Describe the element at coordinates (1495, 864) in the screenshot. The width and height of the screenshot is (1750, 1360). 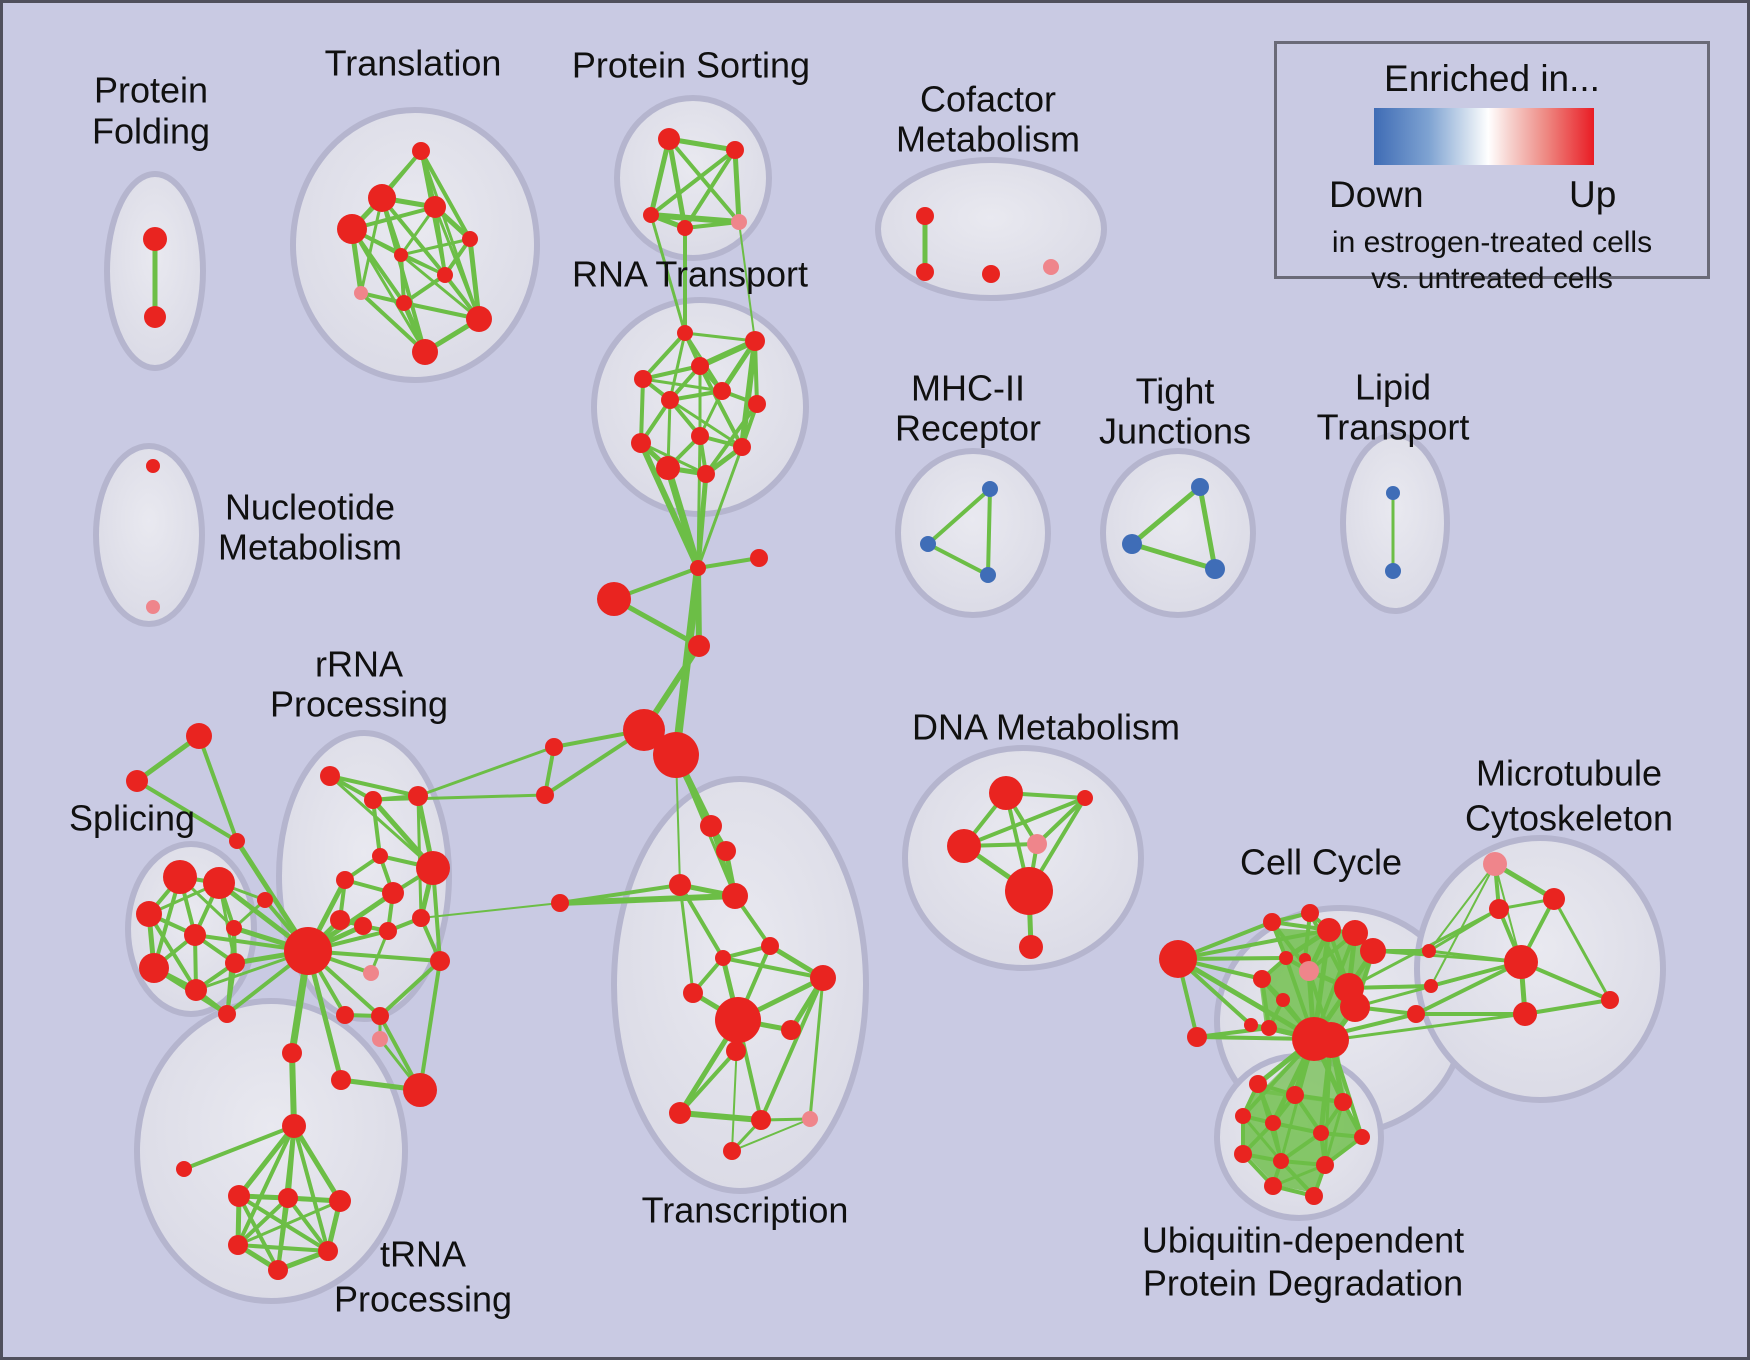
I see `gene-set-node-microtubule-cytoskeleton` at that location.